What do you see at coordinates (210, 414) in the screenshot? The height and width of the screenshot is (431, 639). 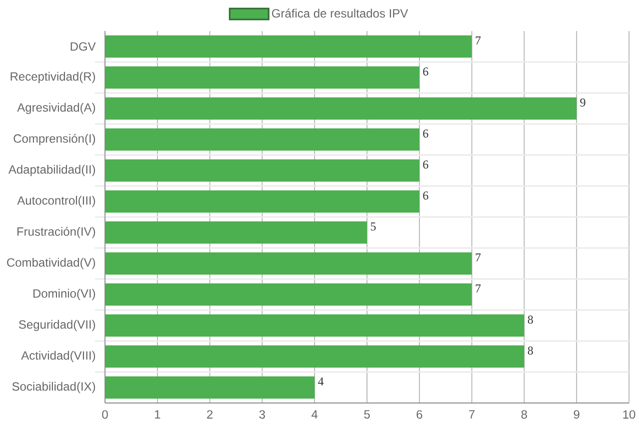 I see `x-tick-label: 2` at bounding box center [210, 414].